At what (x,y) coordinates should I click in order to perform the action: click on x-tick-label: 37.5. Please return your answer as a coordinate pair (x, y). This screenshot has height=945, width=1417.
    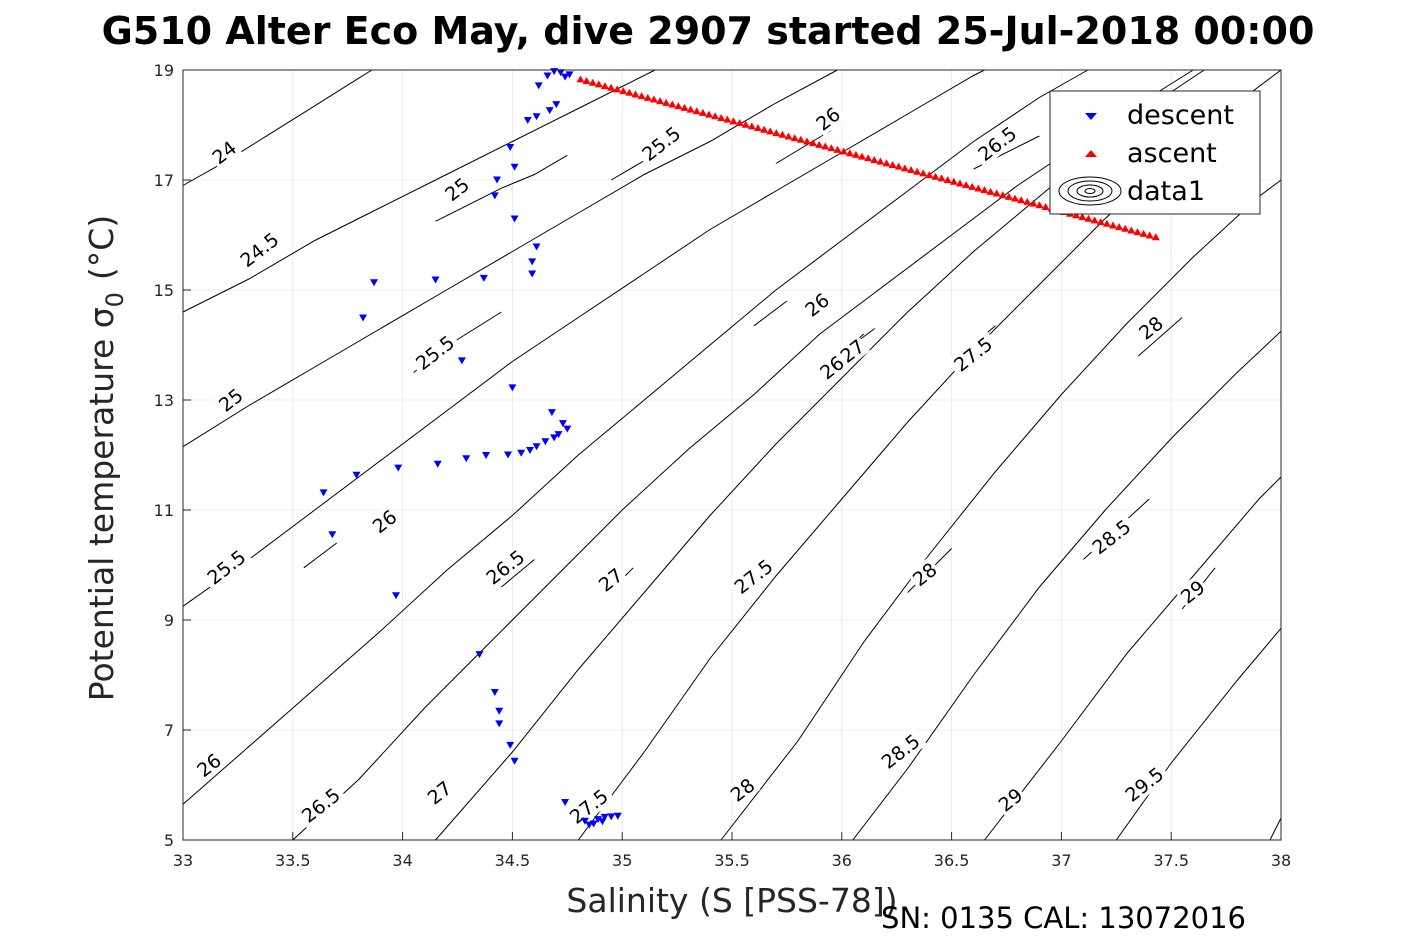
    Looking at the image, I should click on (1171, 860).